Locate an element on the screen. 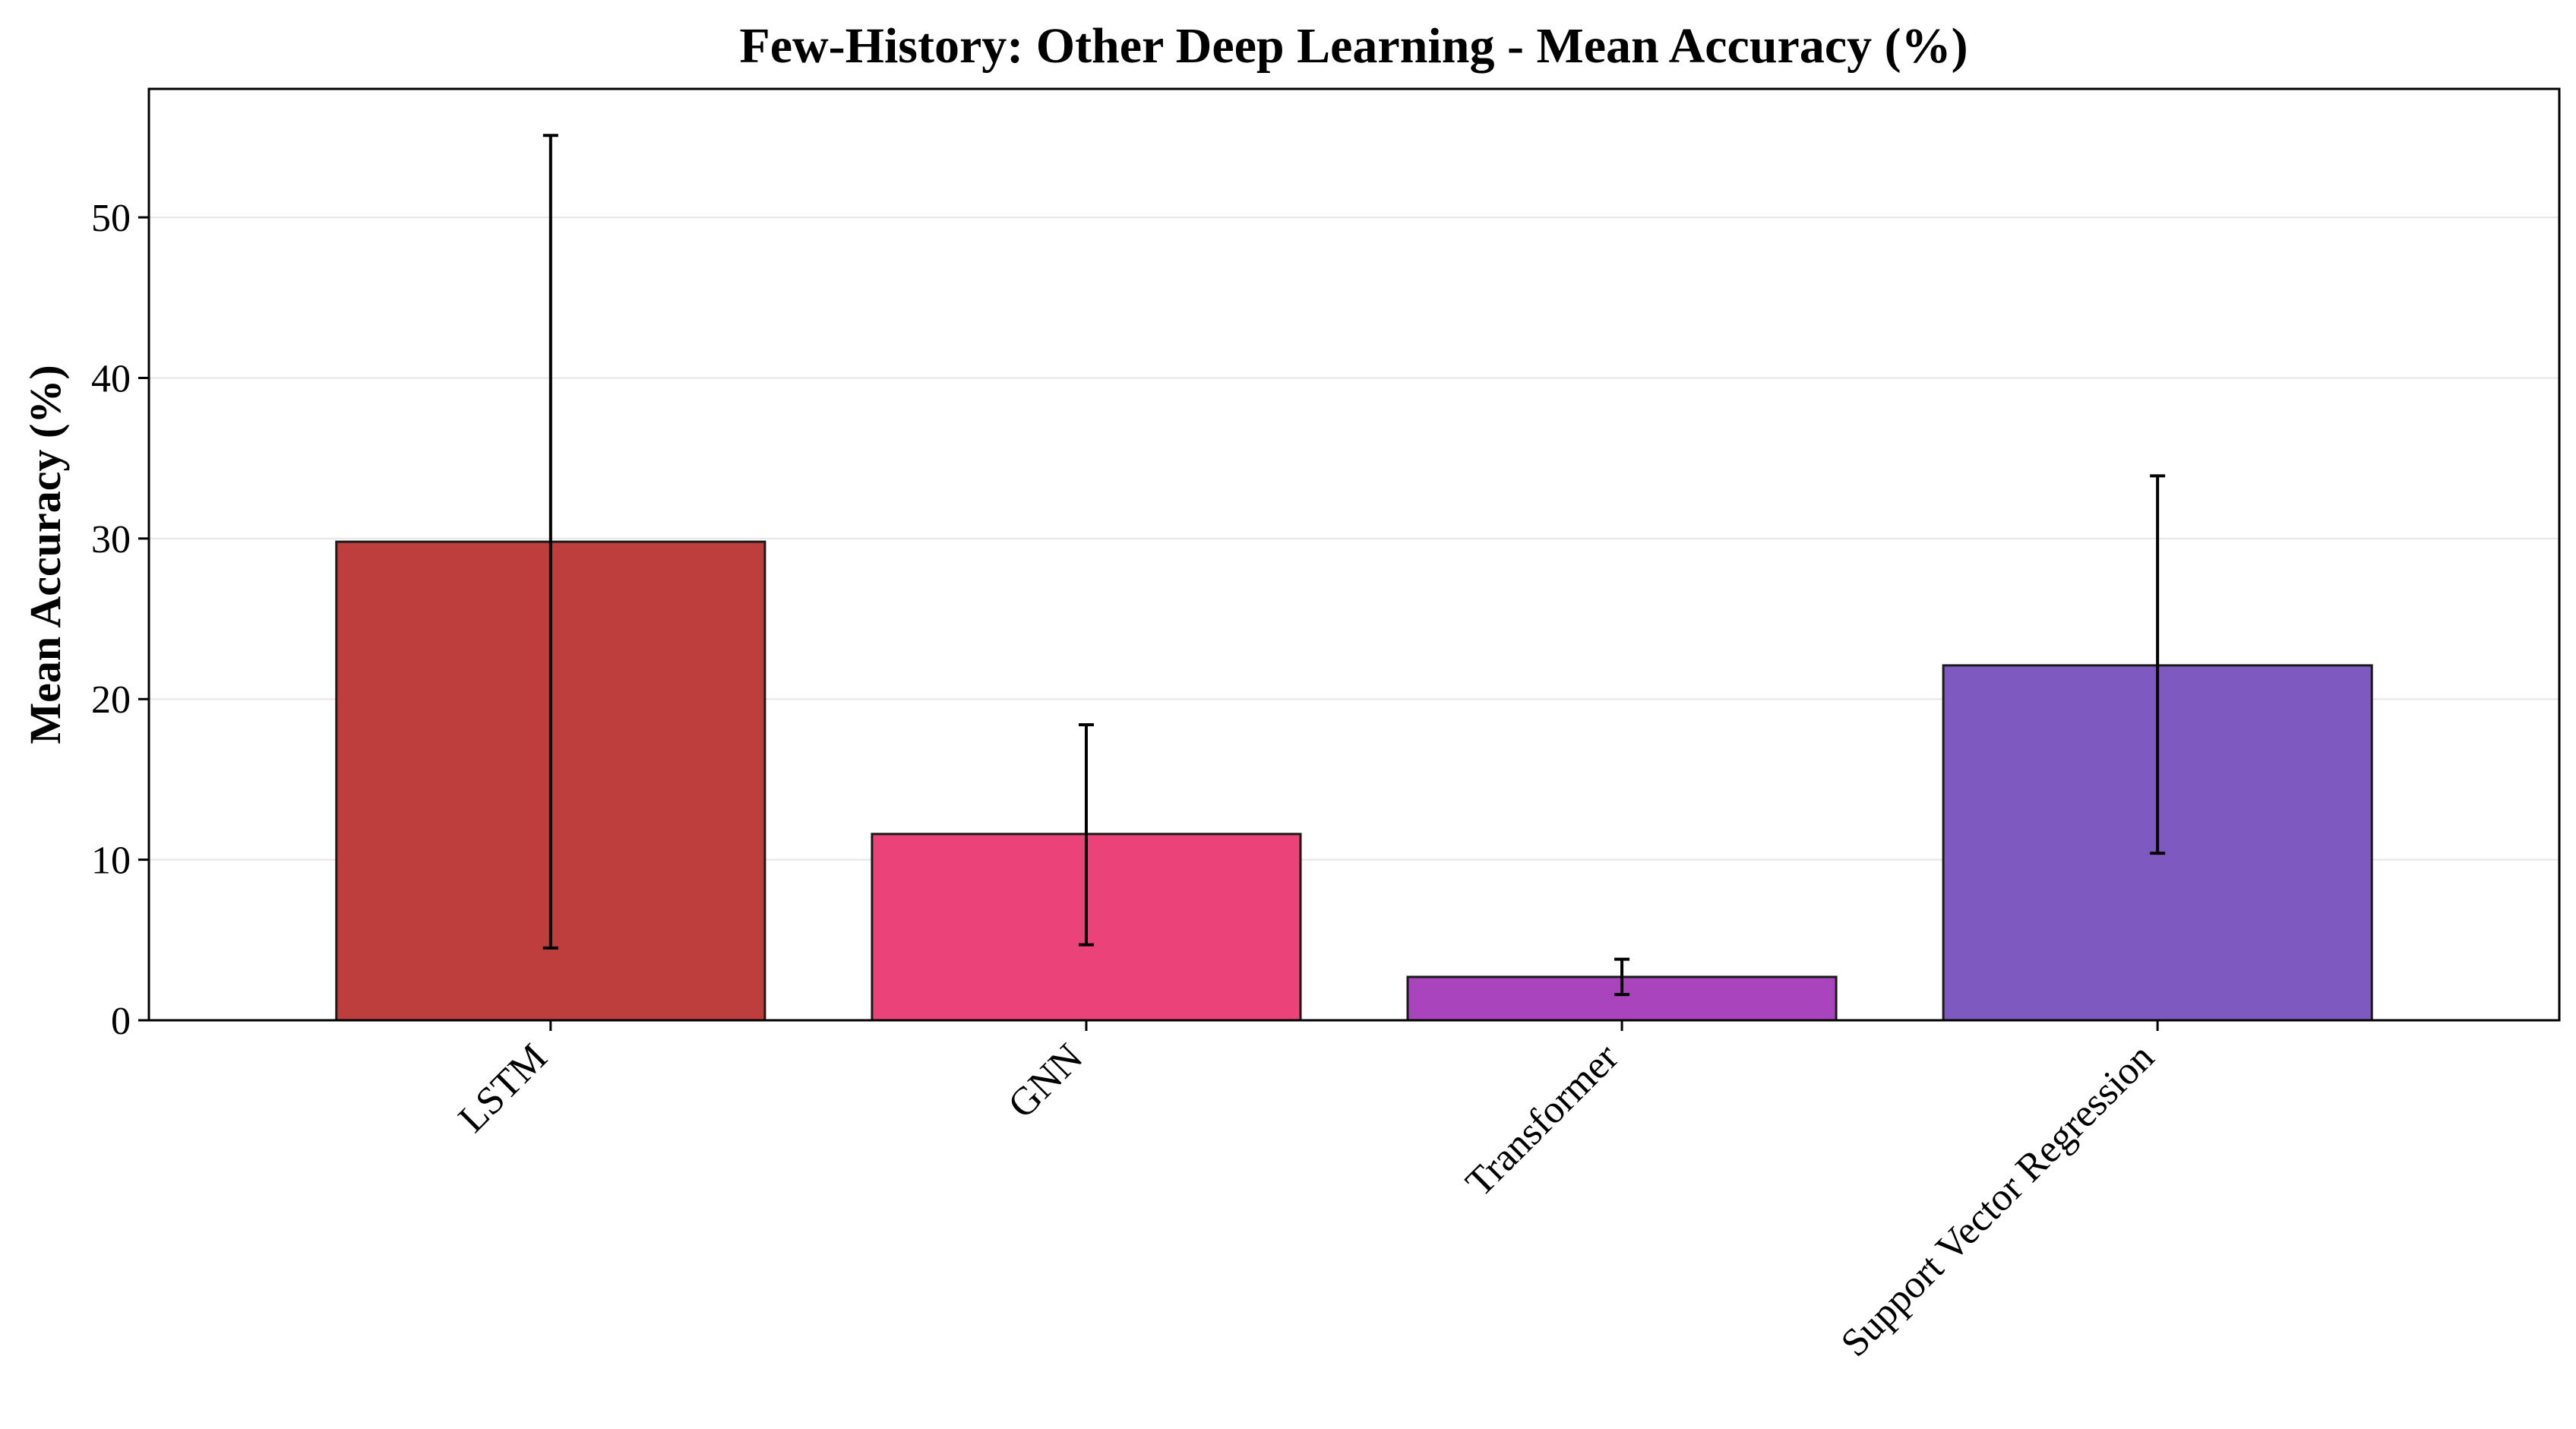 The image size is (2576, 1429). y-tick-label: 40 is located at coordinates (111, 378).